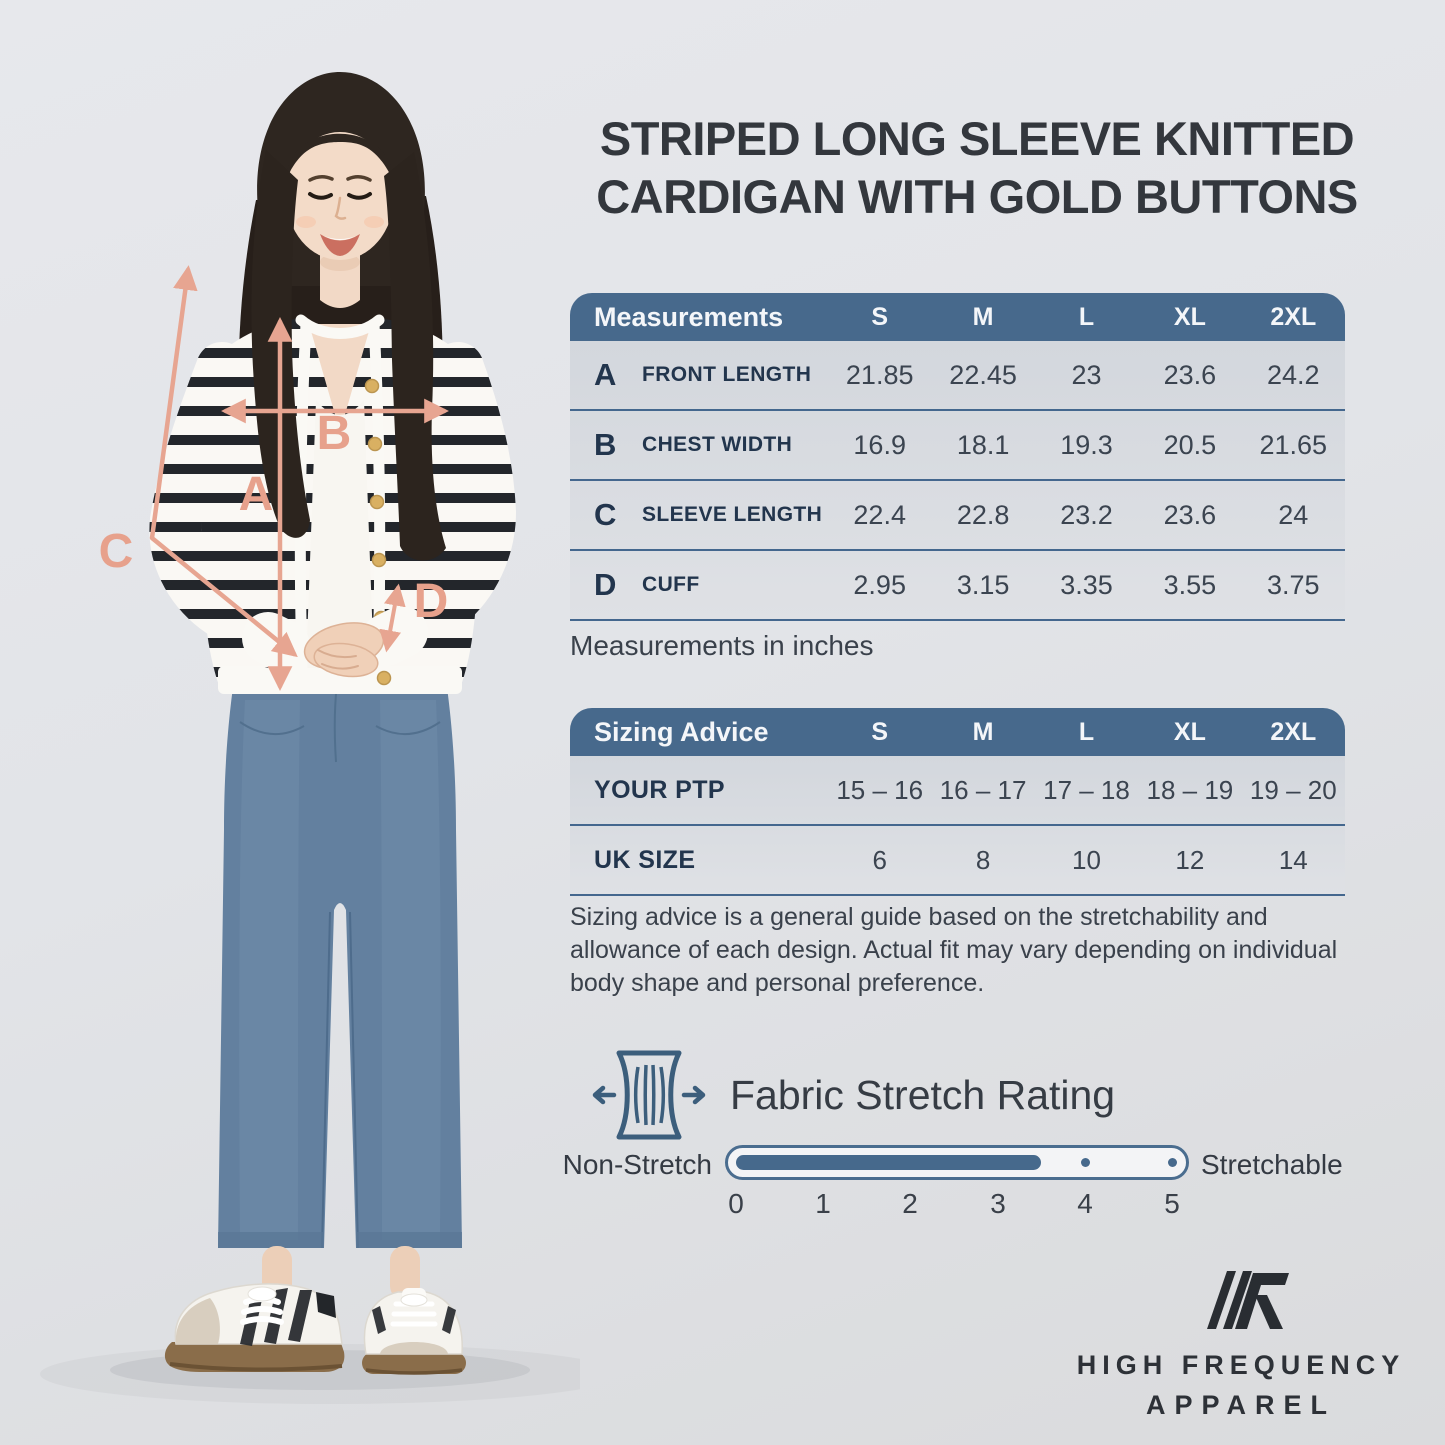 The width and height of the screenshot is (1445, 1445). I want to click on sizing-table-header: Sizing Advice S M L XL 2XL, so click(957, 732).